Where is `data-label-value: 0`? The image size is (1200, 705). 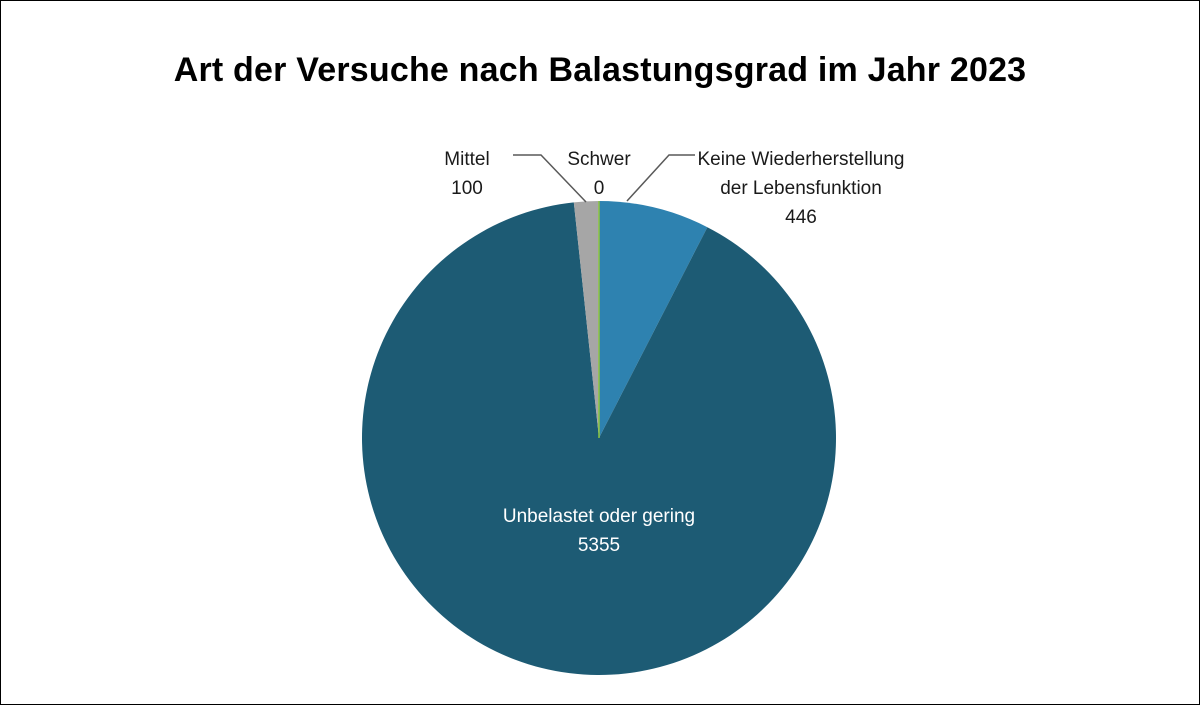
data-label-value: 0 is located at coordinates (599, 188).